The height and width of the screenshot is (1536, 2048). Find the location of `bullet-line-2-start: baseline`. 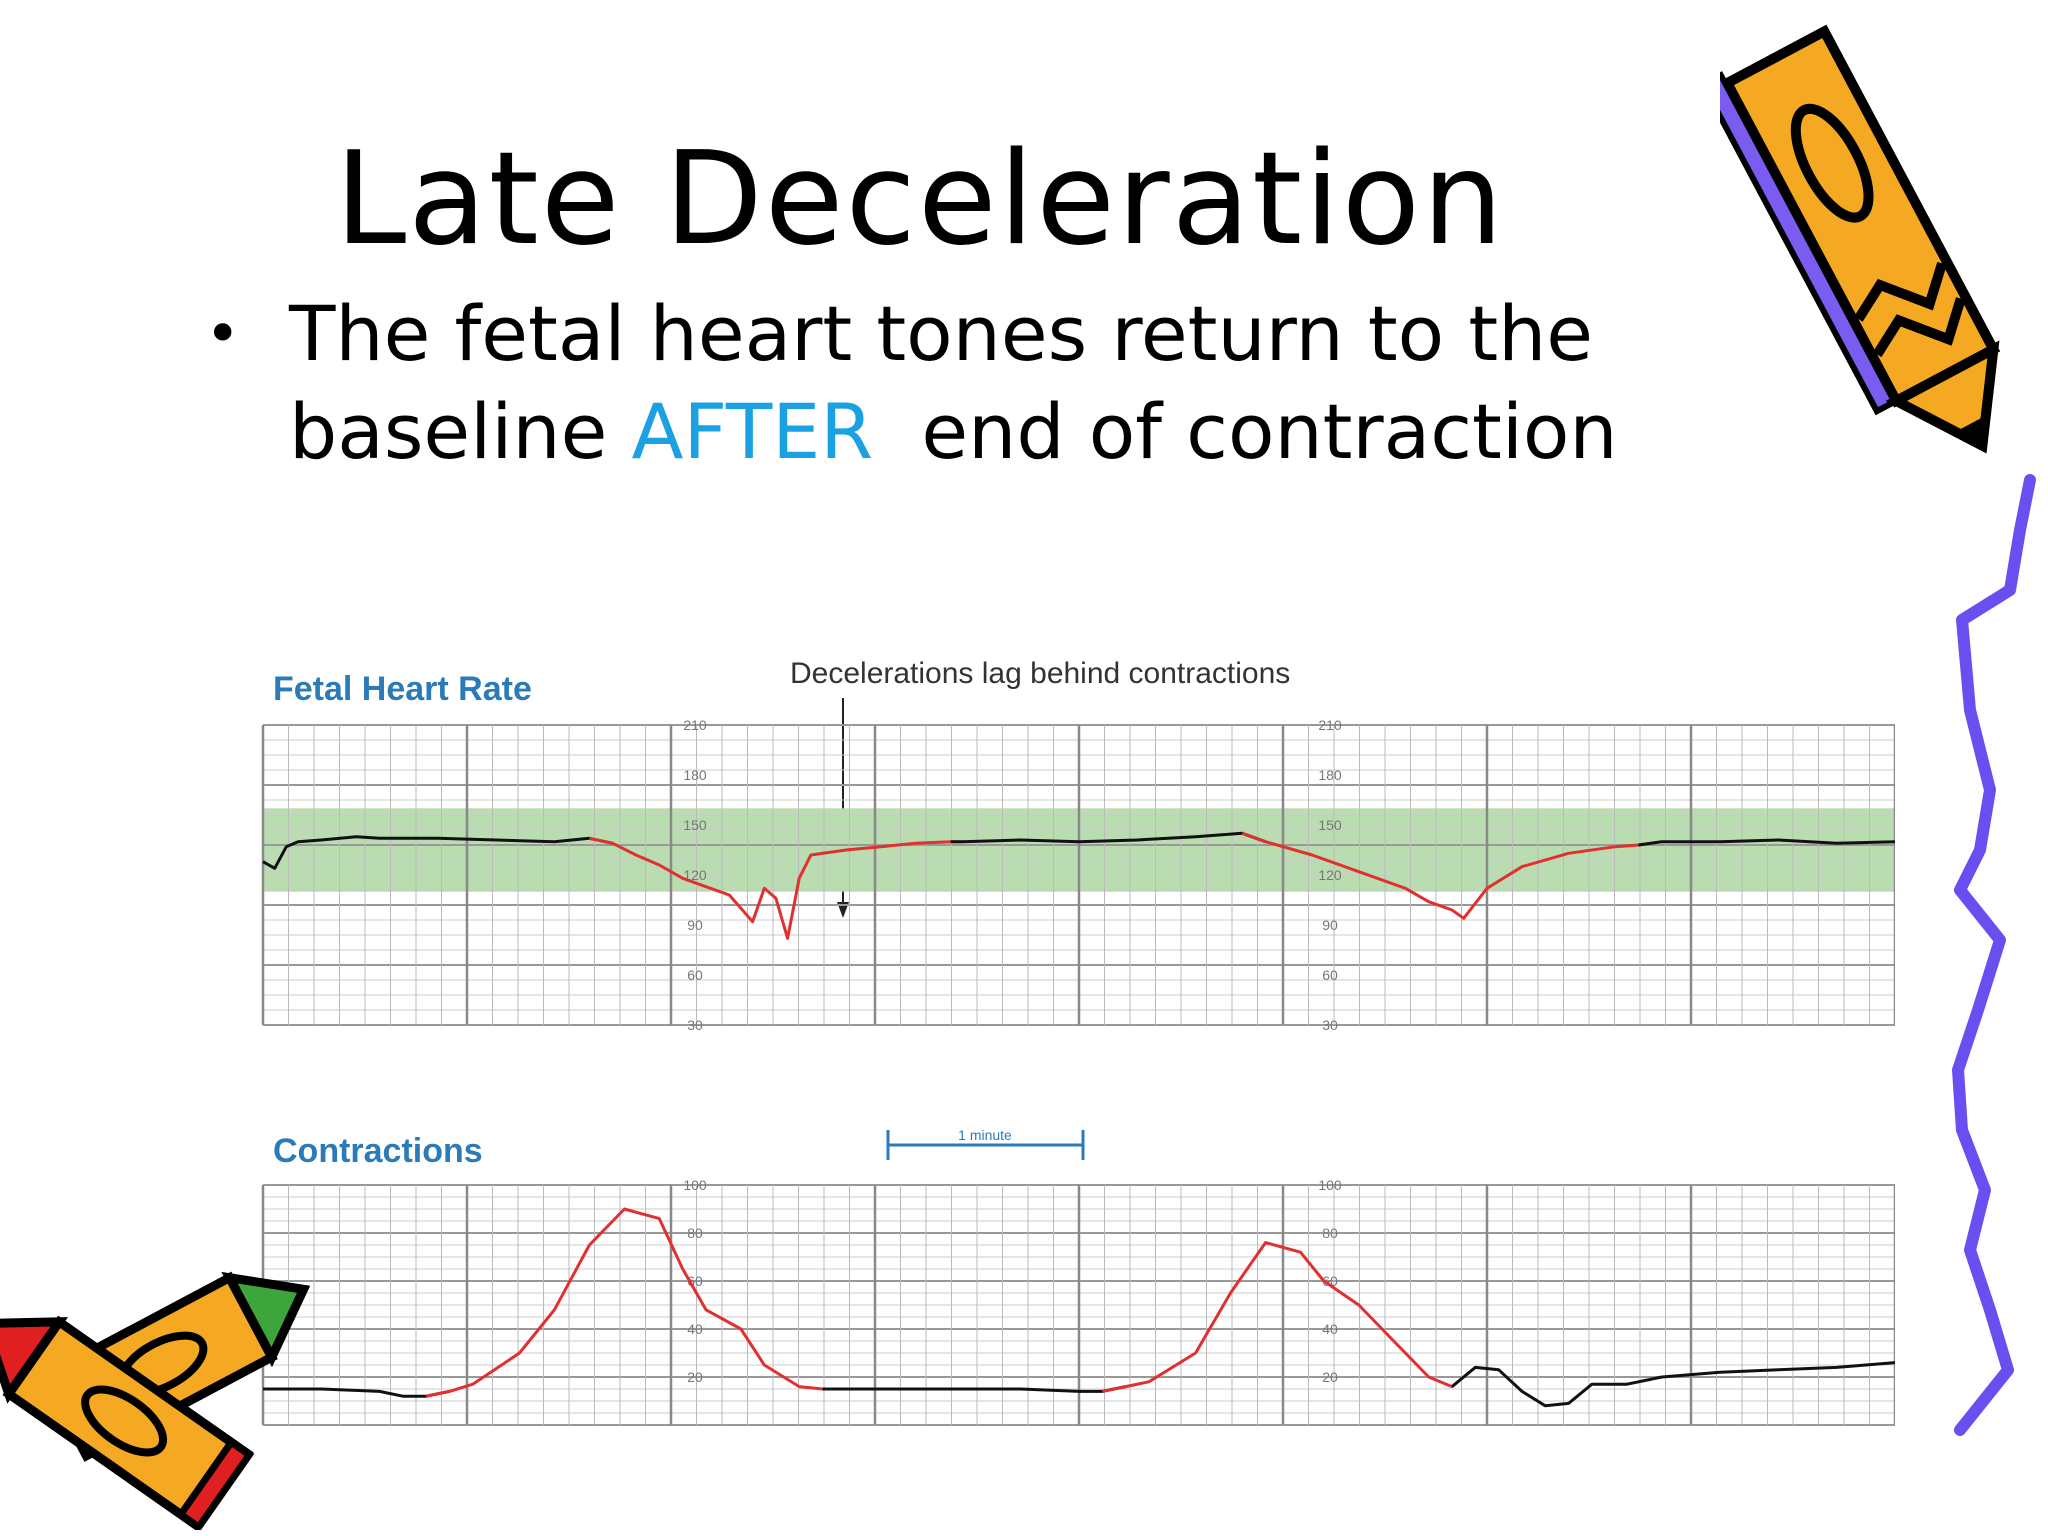

bullet-line-2-start: baseline is located at coordinates (460, 431).